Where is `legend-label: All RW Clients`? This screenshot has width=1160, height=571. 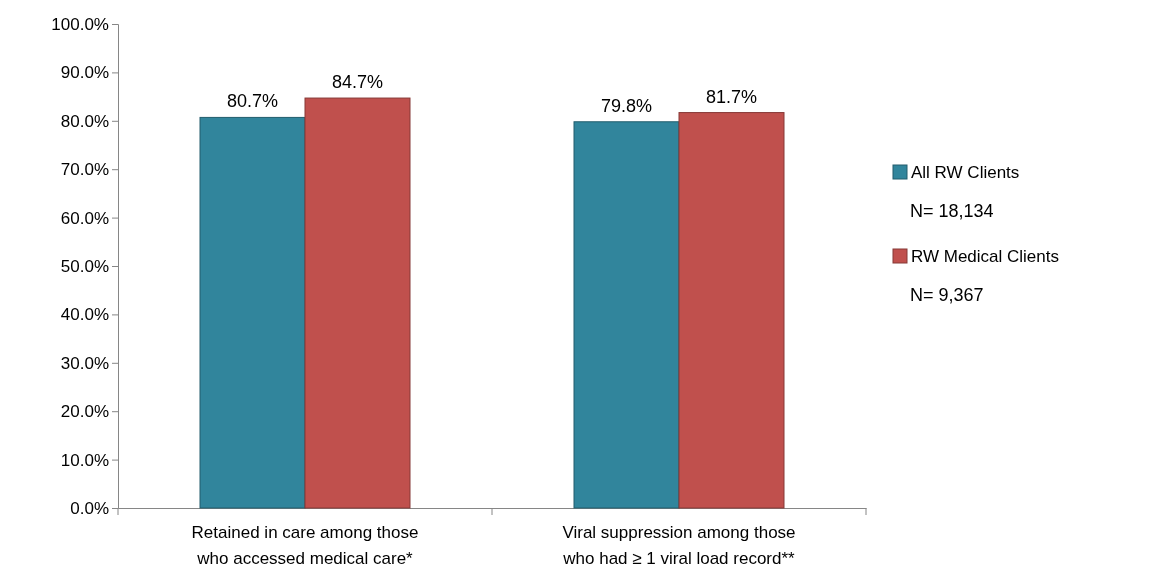
legend-label: All RW Clients is located at coordinates (965, 172).